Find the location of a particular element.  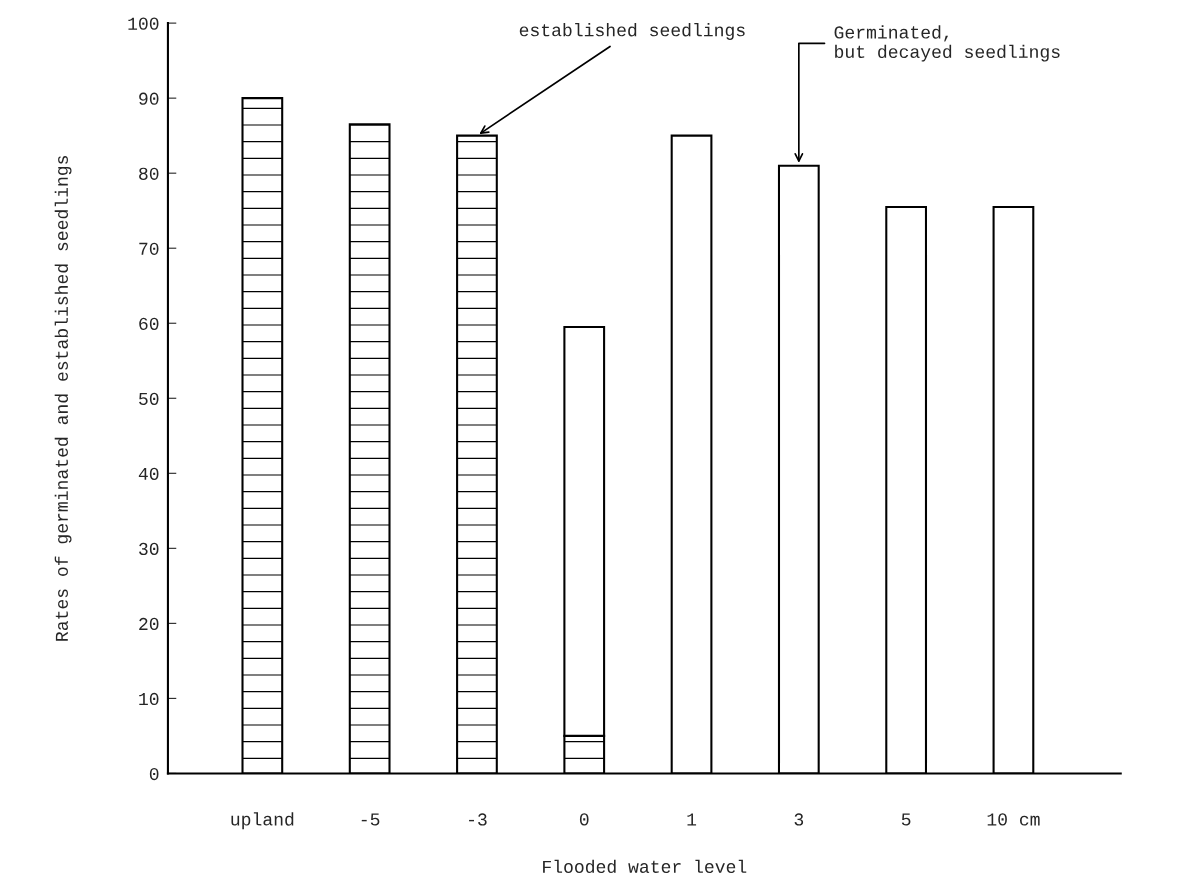

x-tick-label: 3 is located at coordinates (799, 819).